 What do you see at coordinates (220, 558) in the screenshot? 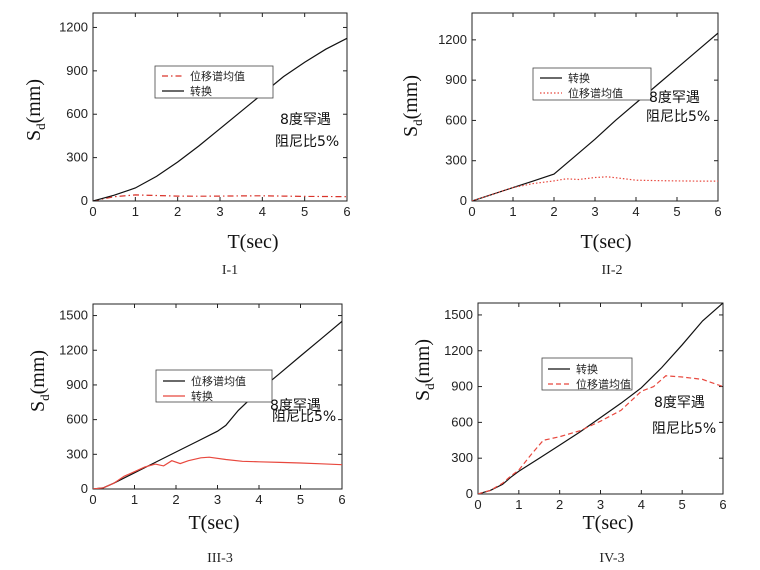
I see `subplot-caption: III-3` at bounding box center [220, 558].